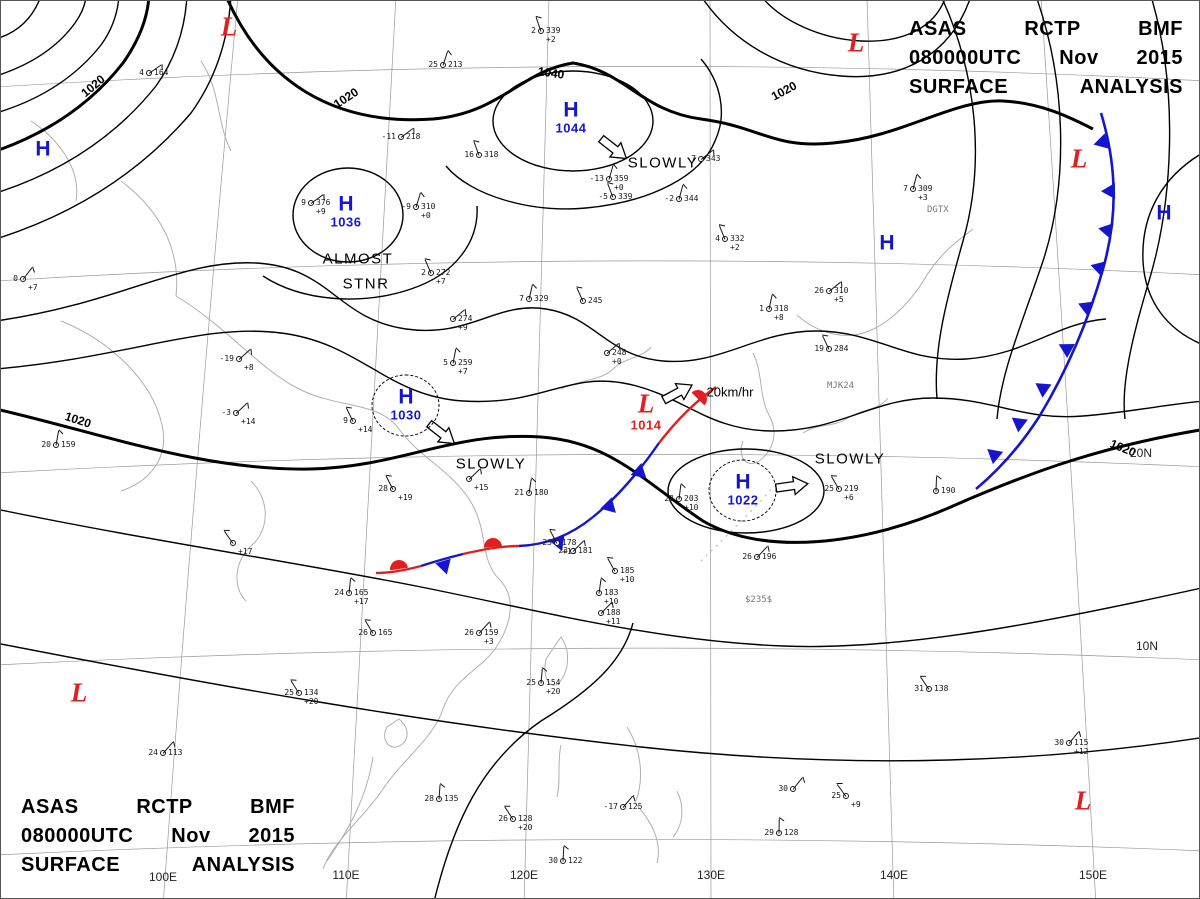 The image size is (1200, 899). I want to click on station-pressure: 196, so click(769, 556).